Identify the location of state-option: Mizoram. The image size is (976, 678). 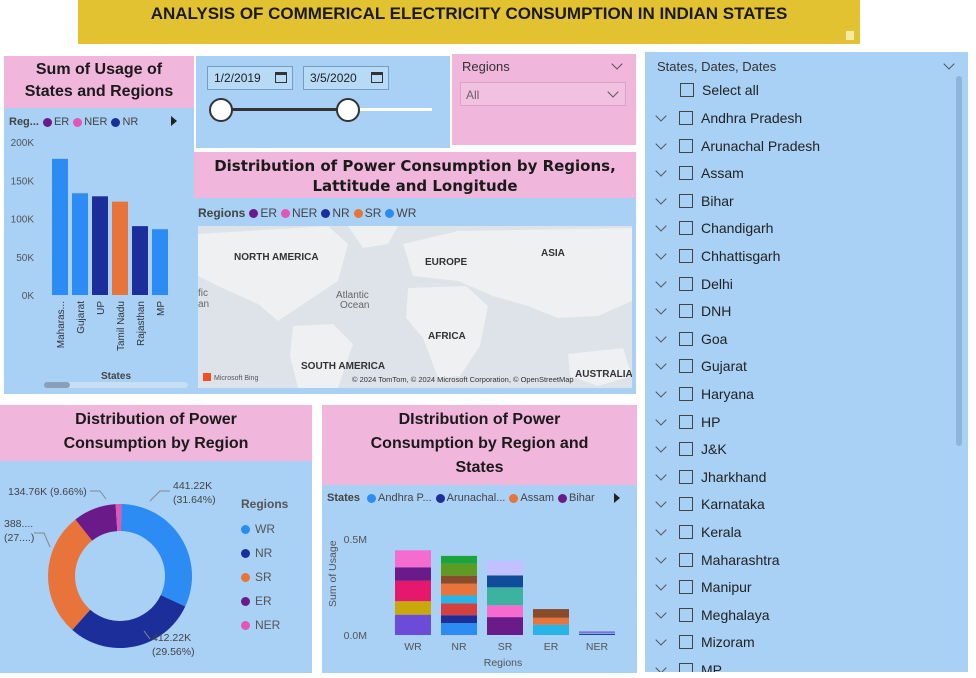
(705, 642).